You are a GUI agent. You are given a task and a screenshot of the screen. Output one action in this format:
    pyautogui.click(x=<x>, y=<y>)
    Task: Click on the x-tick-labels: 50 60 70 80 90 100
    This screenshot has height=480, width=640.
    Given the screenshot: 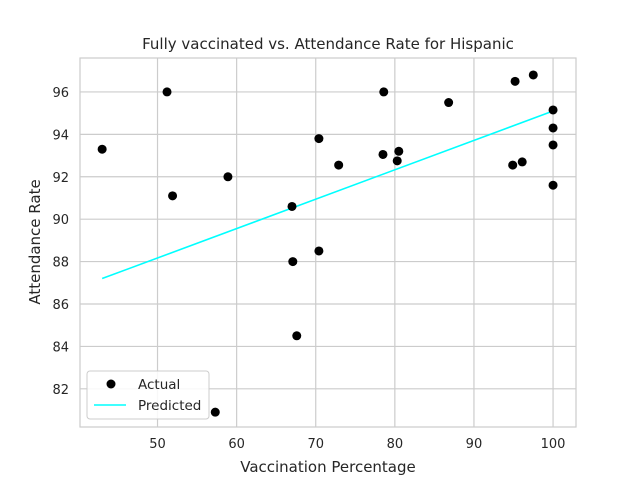 What is the action you would take?
    pyautogui.click(x=357, y=444)
    